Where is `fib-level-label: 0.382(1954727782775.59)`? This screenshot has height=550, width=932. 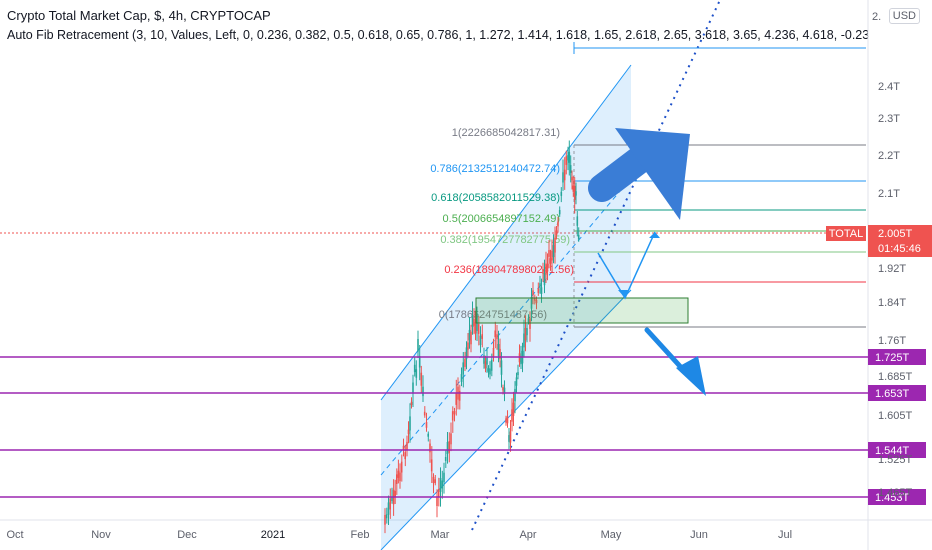 fib-level-label: 0.382(1954727782775.59) is located at coordinates (505, 240).